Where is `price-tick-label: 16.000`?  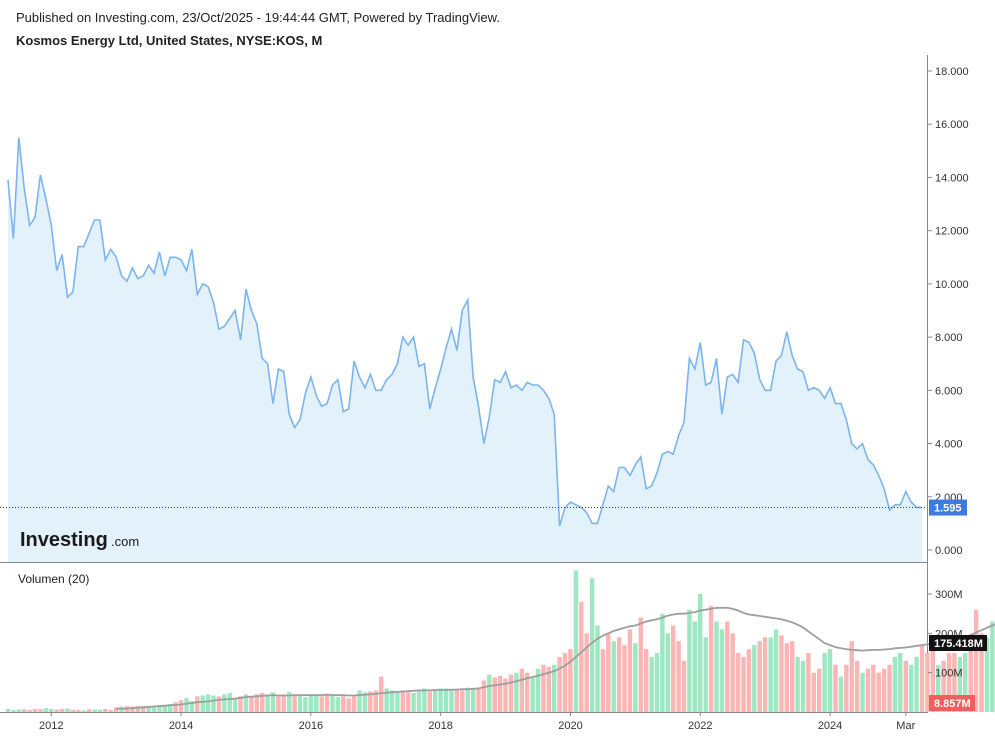
price-tick-label: 16.000 is located at coordinates (952, 125).